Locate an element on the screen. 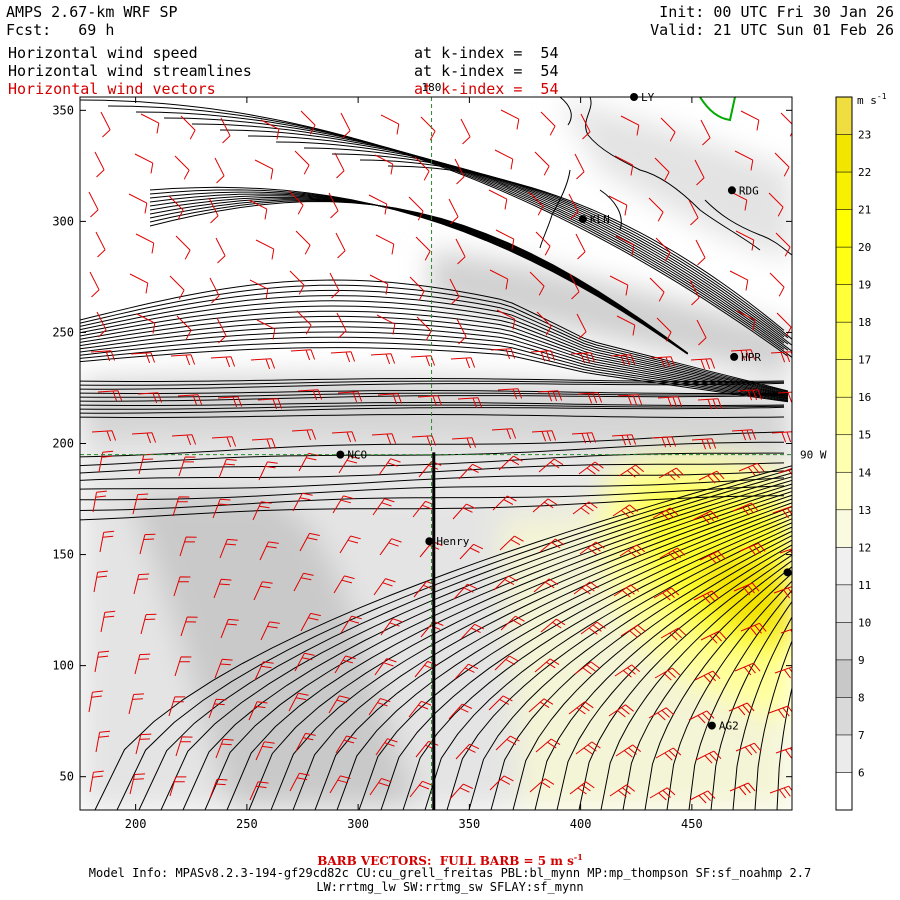  coastlines is located at coordinates (665, 176).